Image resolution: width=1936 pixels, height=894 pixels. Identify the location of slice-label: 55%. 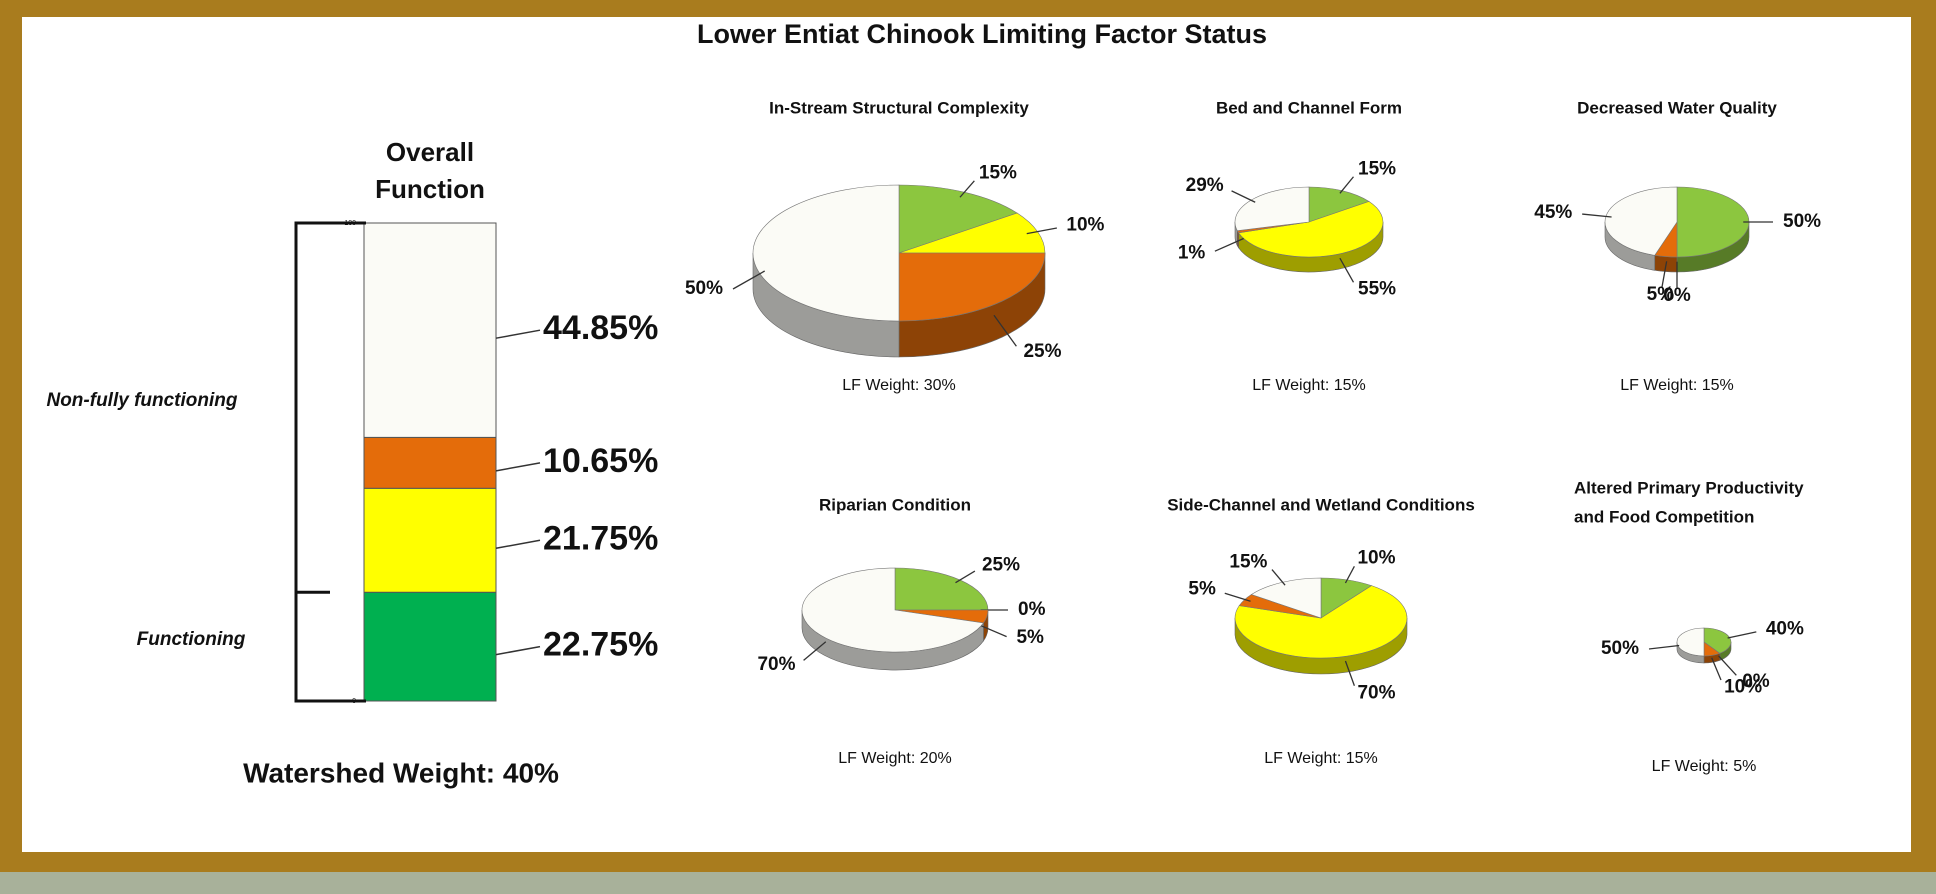
(1377, 288).